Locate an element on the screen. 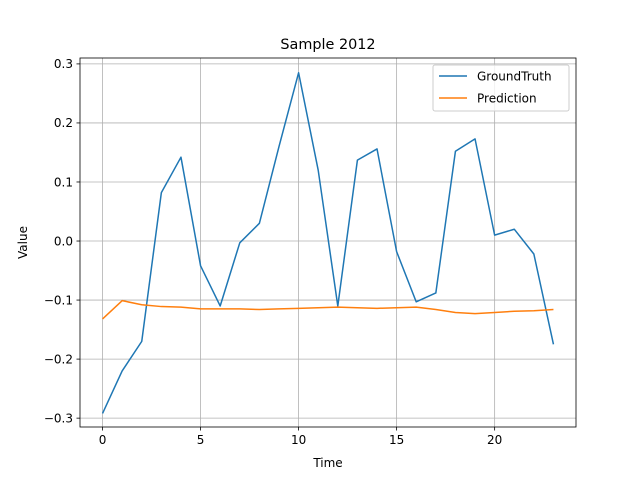 This screenshot has width=640, height=480. legend-label-prediction: Prediction is located at coordinates (507, 99).